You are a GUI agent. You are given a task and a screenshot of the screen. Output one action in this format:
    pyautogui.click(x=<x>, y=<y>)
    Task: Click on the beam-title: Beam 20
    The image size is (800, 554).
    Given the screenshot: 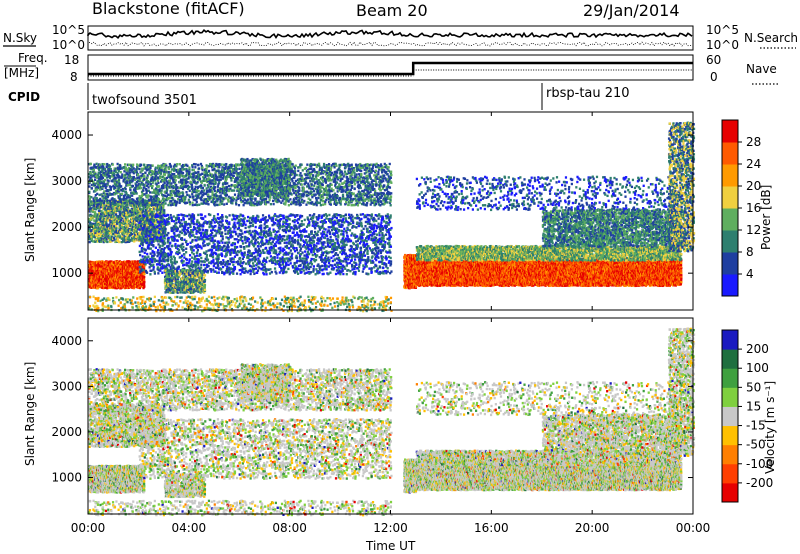 What is the action you would take?
    pyautogui.click(x=392, y=10)
    